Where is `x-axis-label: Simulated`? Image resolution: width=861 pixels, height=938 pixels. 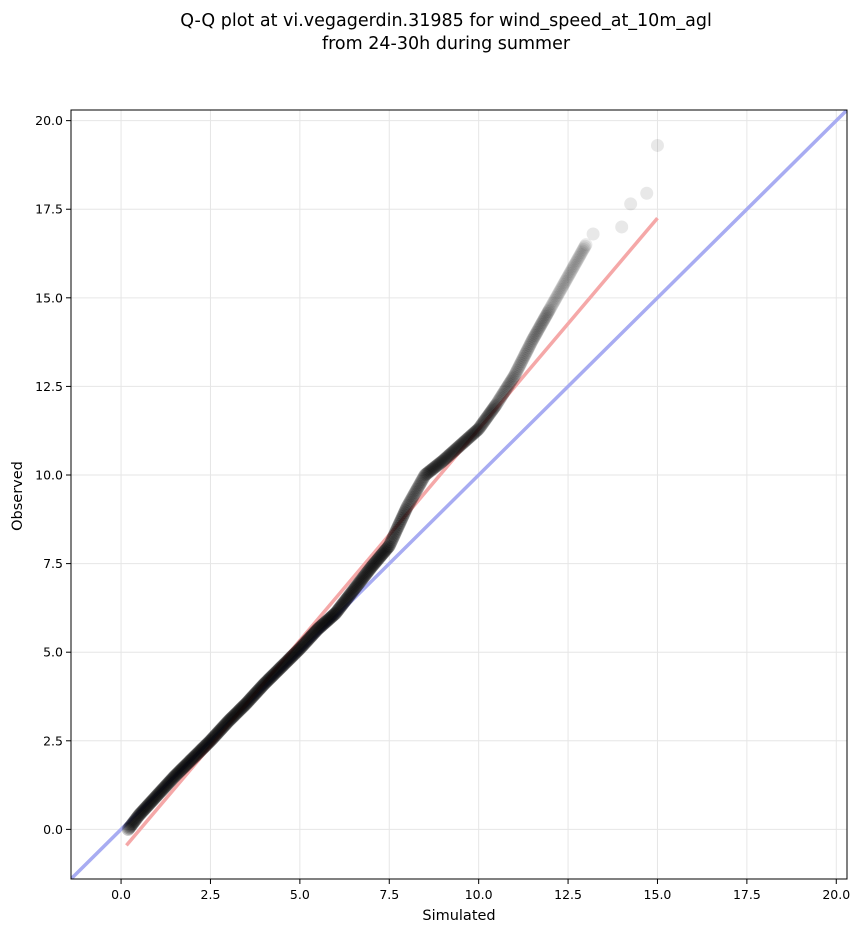 x-axis-label: Simulated is located at coordinates (458, 916).